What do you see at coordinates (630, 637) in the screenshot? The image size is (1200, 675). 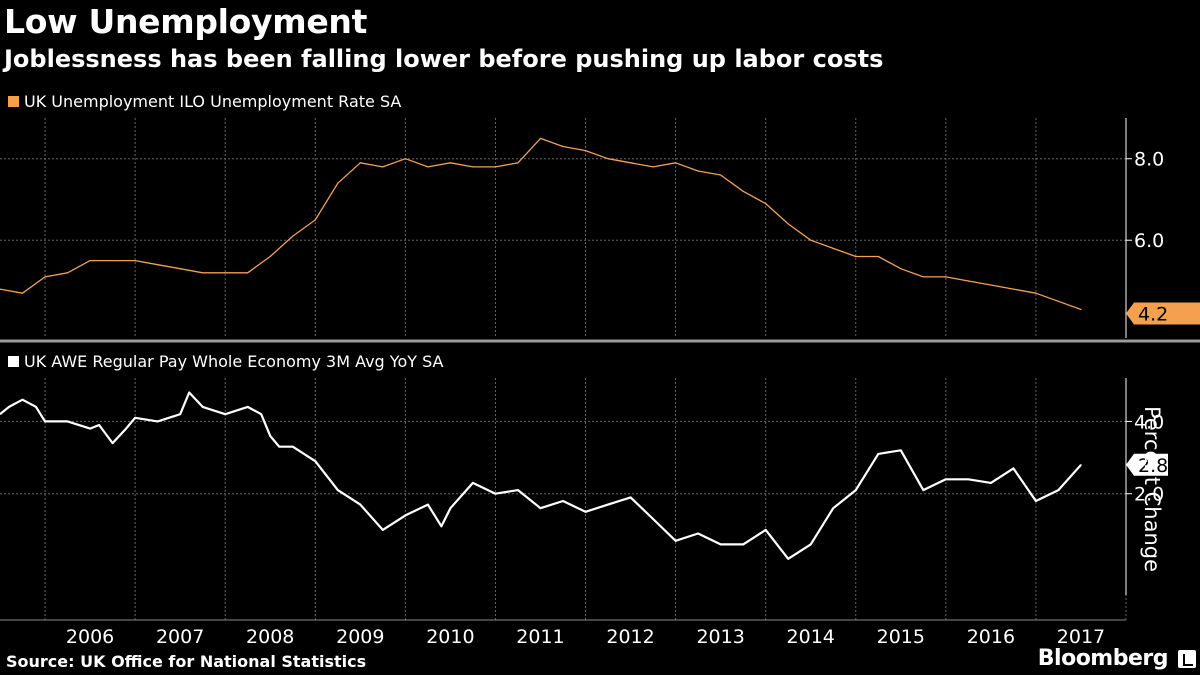 I see `x-tick-label: 2012` at bounding box center [630, 637].